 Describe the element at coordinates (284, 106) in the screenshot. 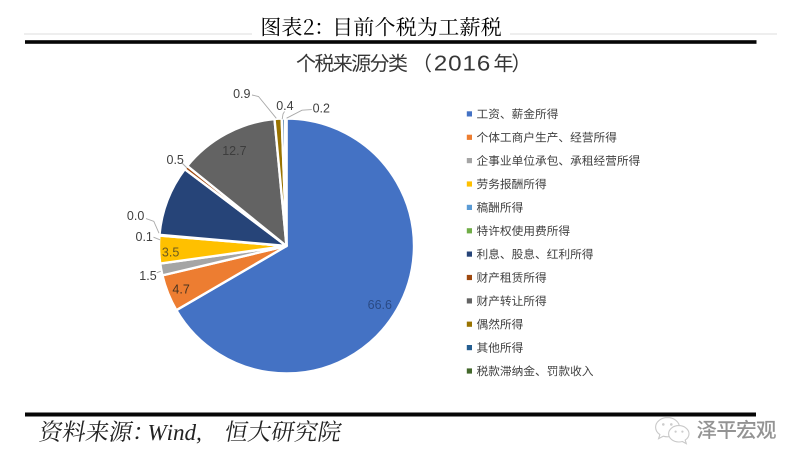

I see `svg-text: 0.4` at that location.